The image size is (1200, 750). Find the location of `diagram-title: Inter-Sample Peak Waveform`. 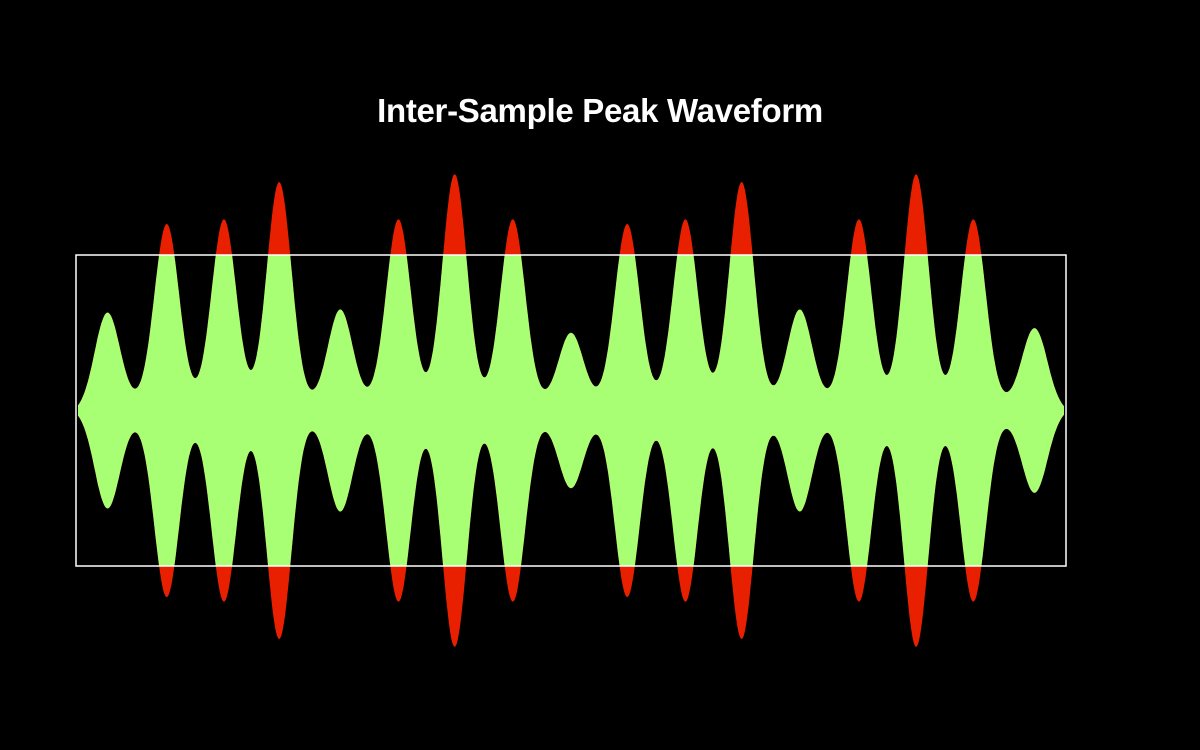

diagram-title: Inter-Sample Peak Waveform is located at coordinates (600, 110).